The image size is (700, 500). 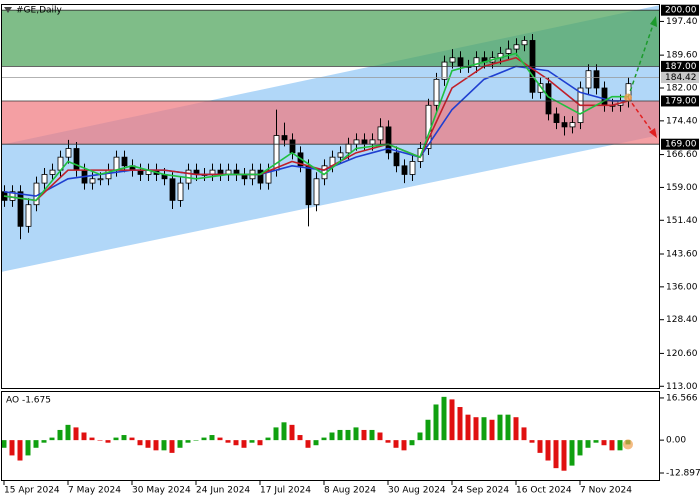 What do you see at coordinates (8, 10) in the screenshot?
I see `title-icon` at bounding box center [8, 10].